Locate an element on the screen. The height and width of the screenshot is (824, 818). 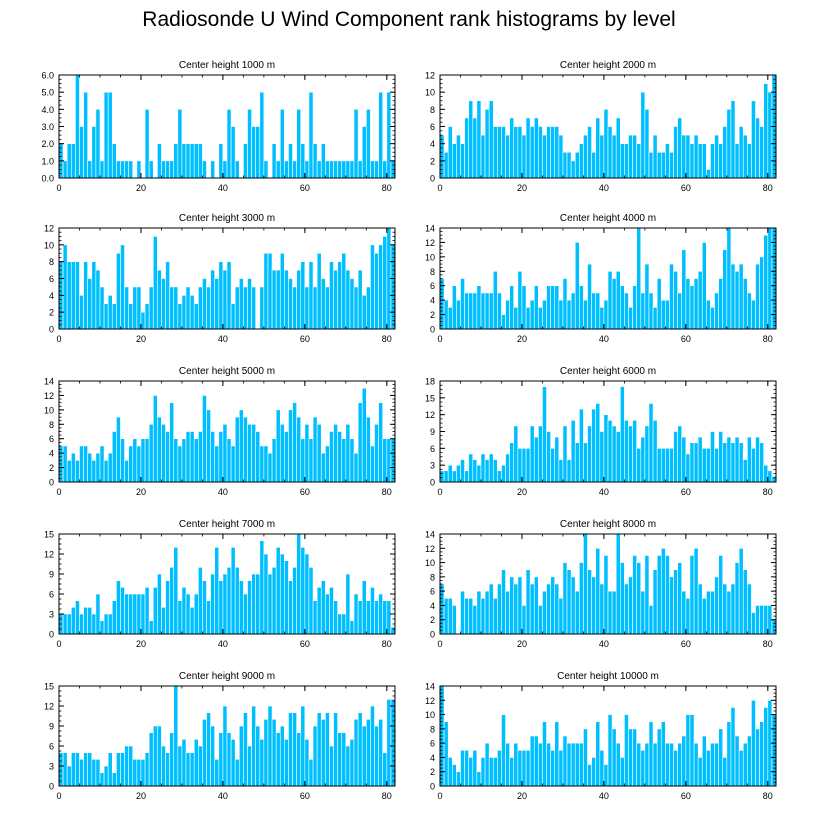
y-tick-label: 3 is located at coordinates (51, 615).